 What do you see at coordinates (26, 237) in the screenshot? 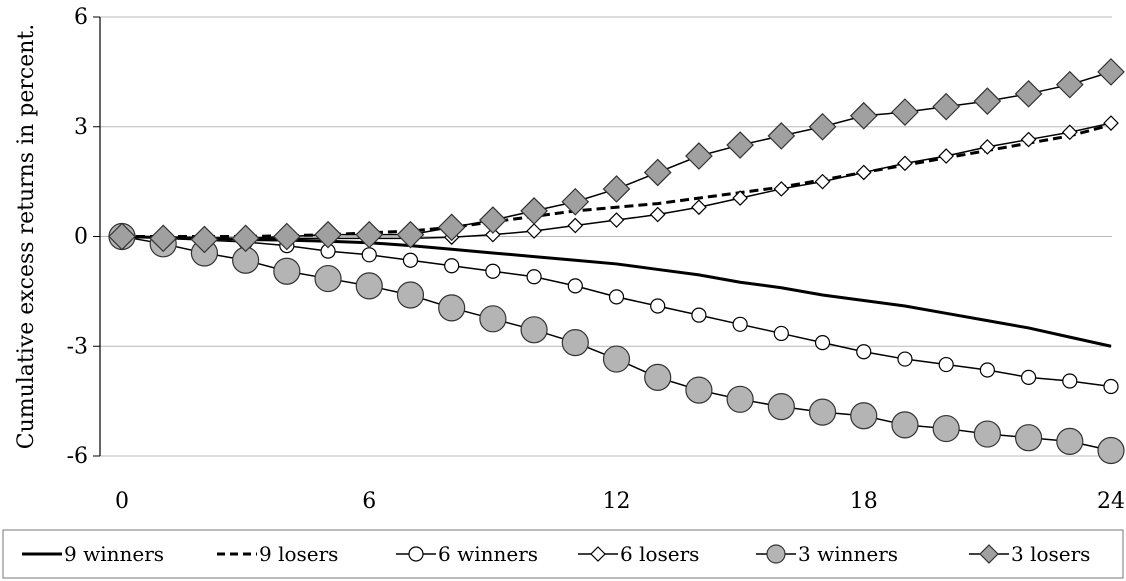
I see `y-axis-label: Cumulative excess returns in percent.` at bounding box center [26, 237].